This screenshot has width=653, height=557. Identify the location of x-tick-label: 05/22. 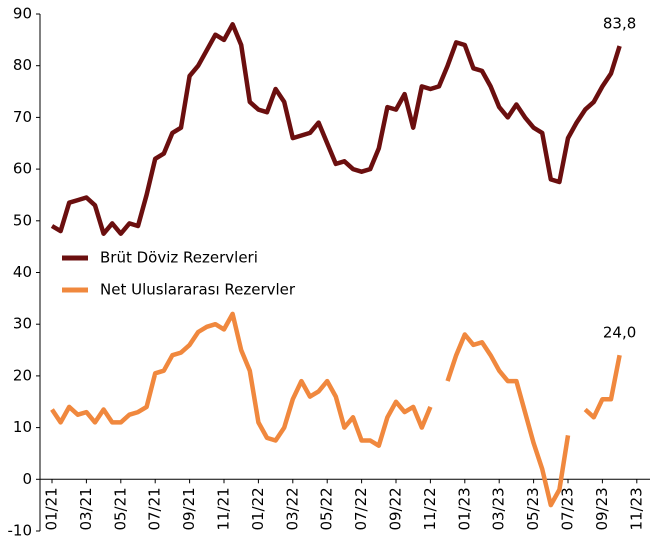
(327, 508).